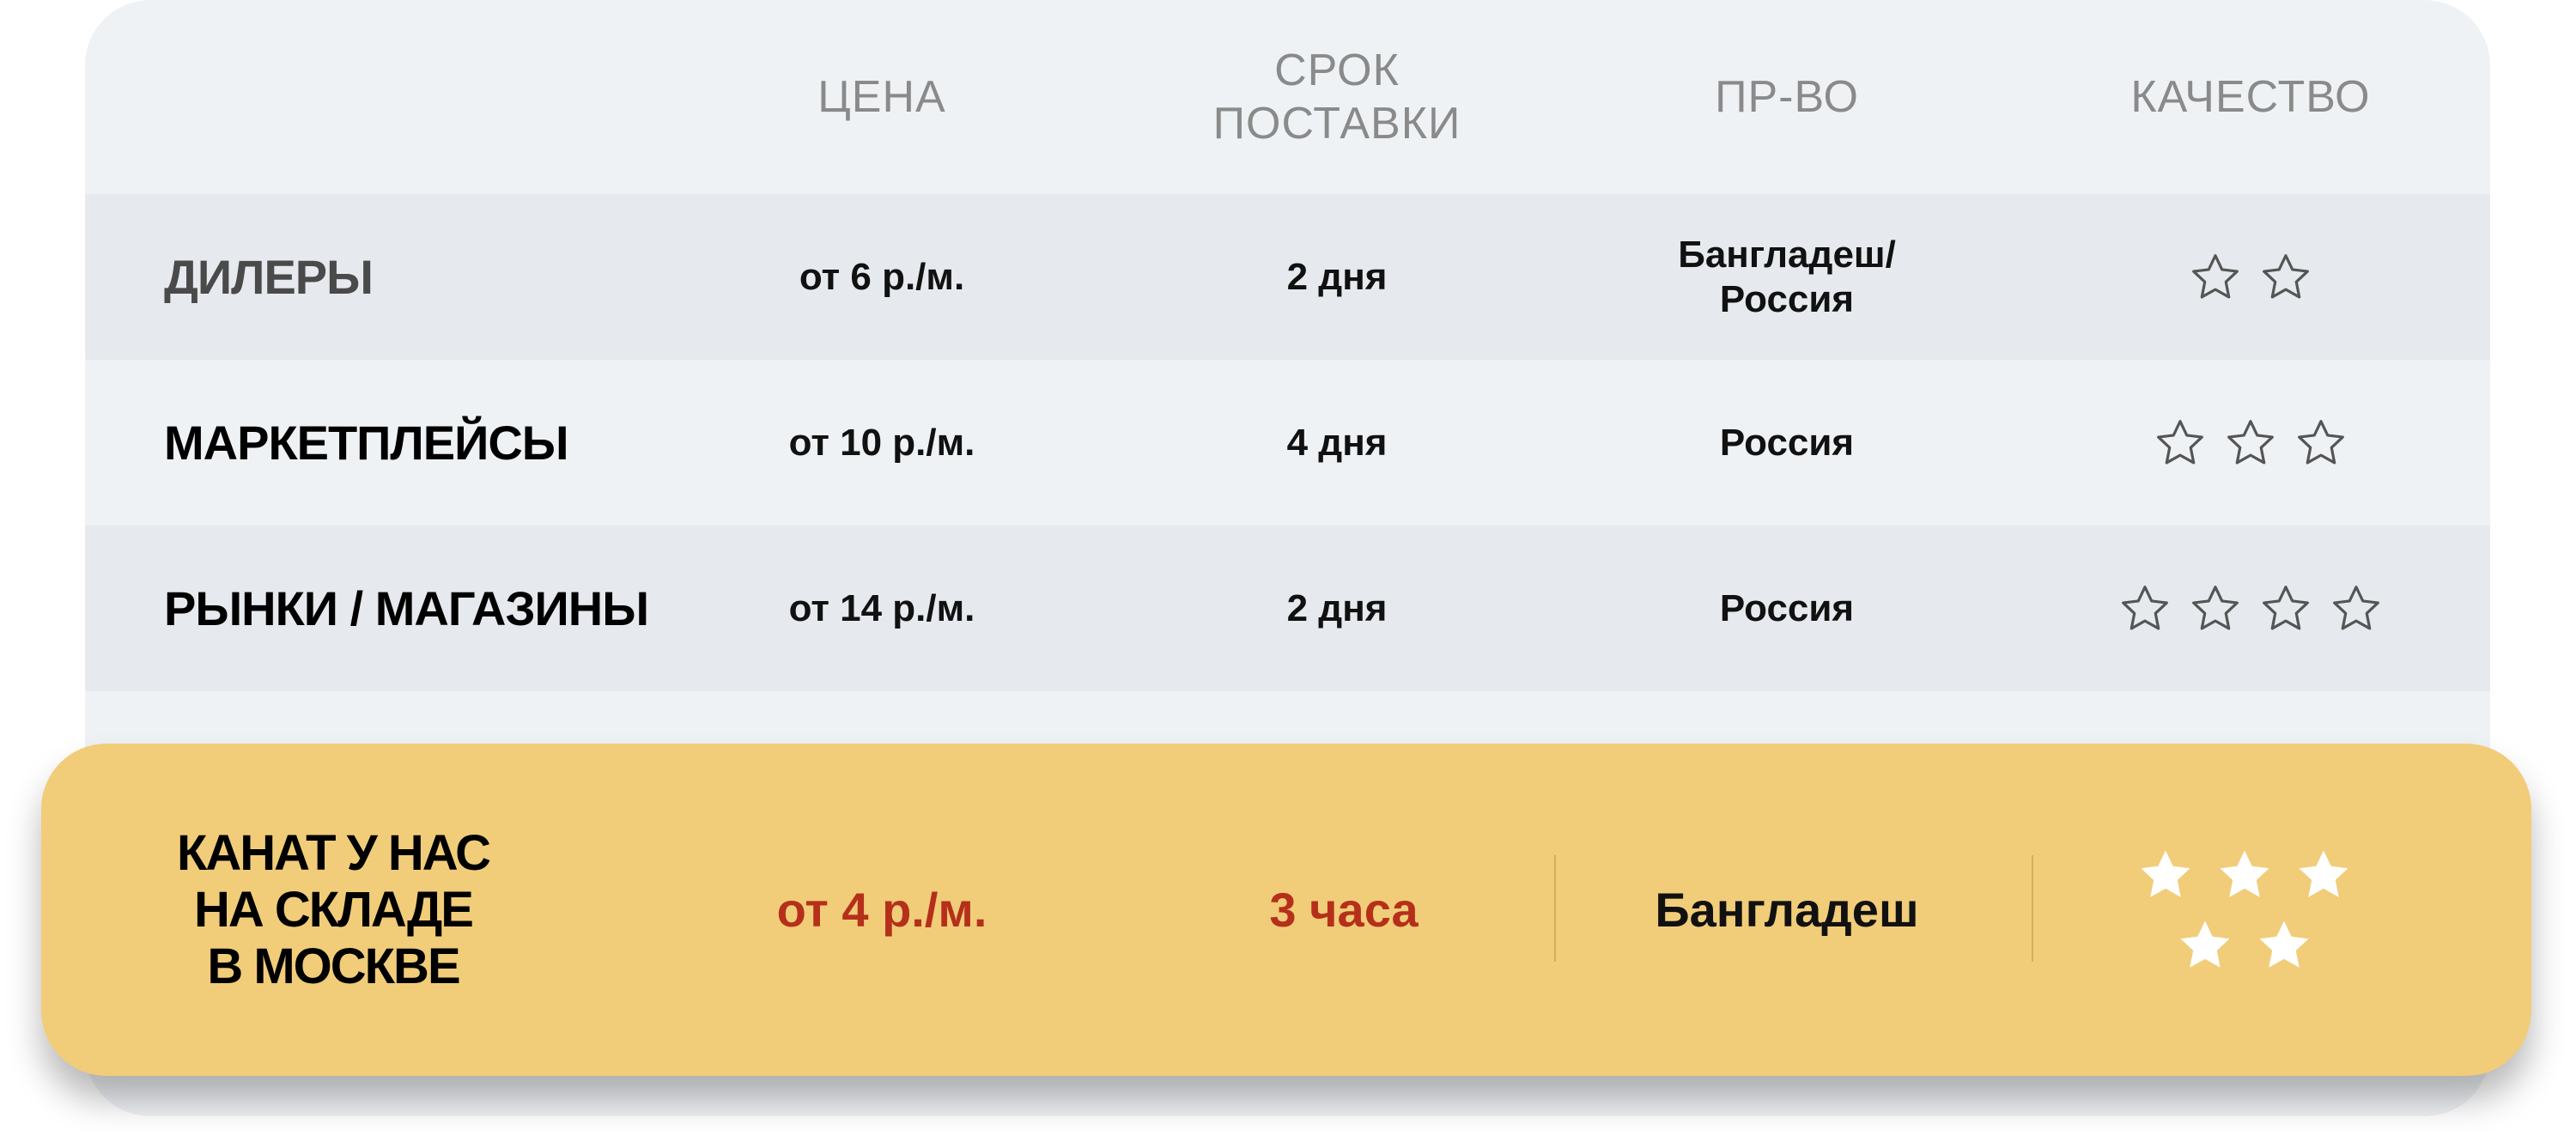 The height and width of the screenshot is (1142, 2576). I want to click on header-delivery: СРОК ПОСТАВКИ, so click(1337, 97).